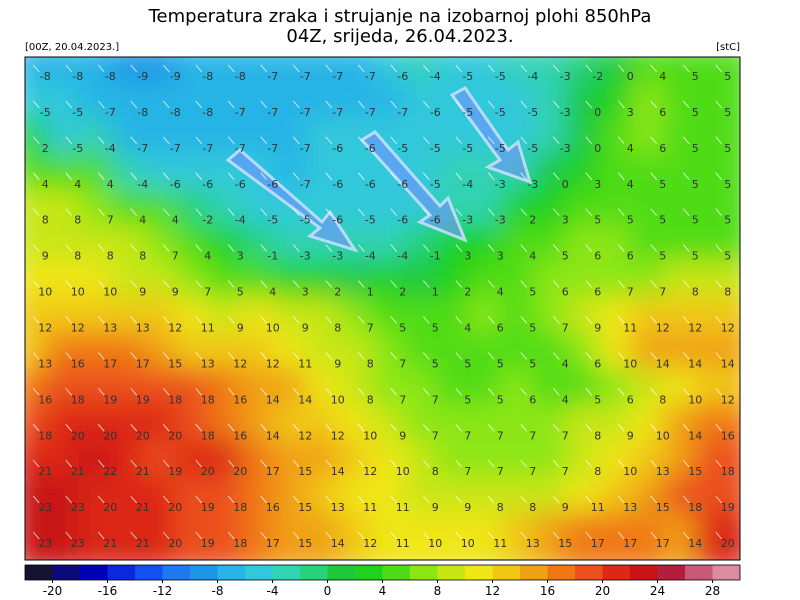 This screenshot has height=600, width=800. What do you see at coordinates (712, 591) in the screenshot?
I see `colorbar-tick-label: 28` at bounding box center [712, 591].